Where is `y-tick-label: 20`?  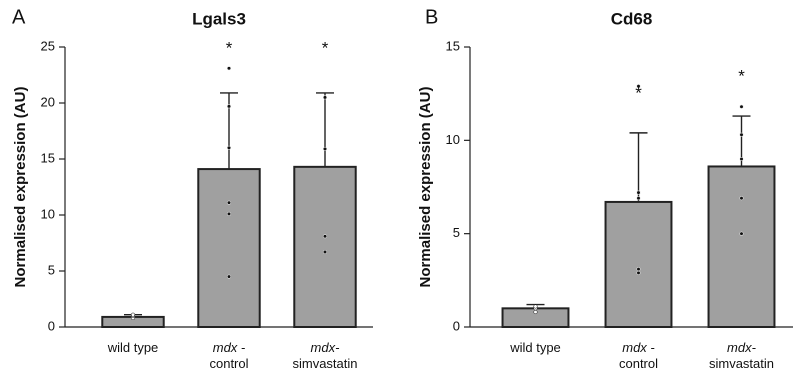
y-tick-label: 20 is located at coordinates (48, 101).